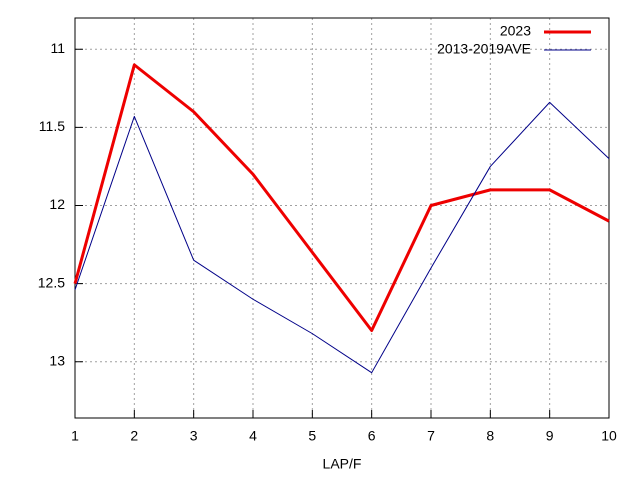 The image size is (640, 480). I want to click on x-tick-label: 6, so click(372, 436).